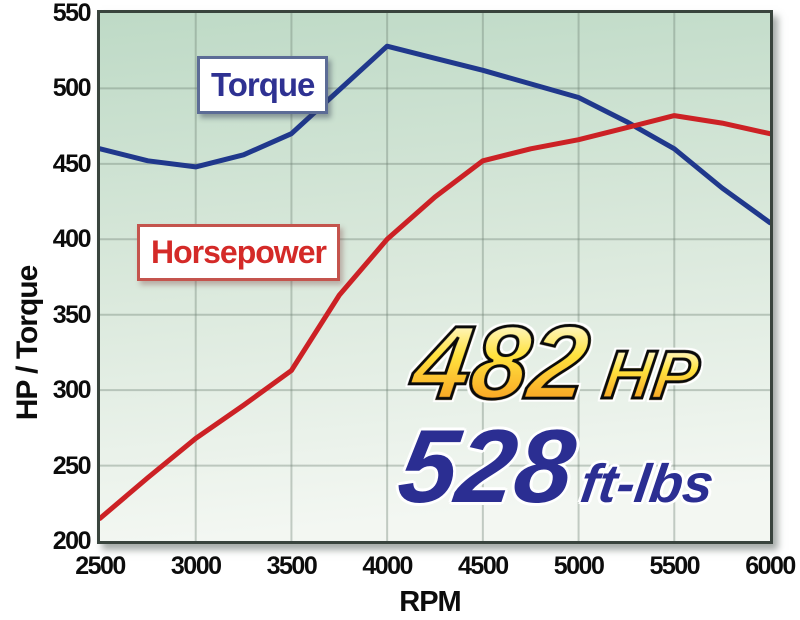  What do you see at coordinates (770, 566) in the screenshot?
I see `x-tick-label: 6000` at bounding box center [770, 566].